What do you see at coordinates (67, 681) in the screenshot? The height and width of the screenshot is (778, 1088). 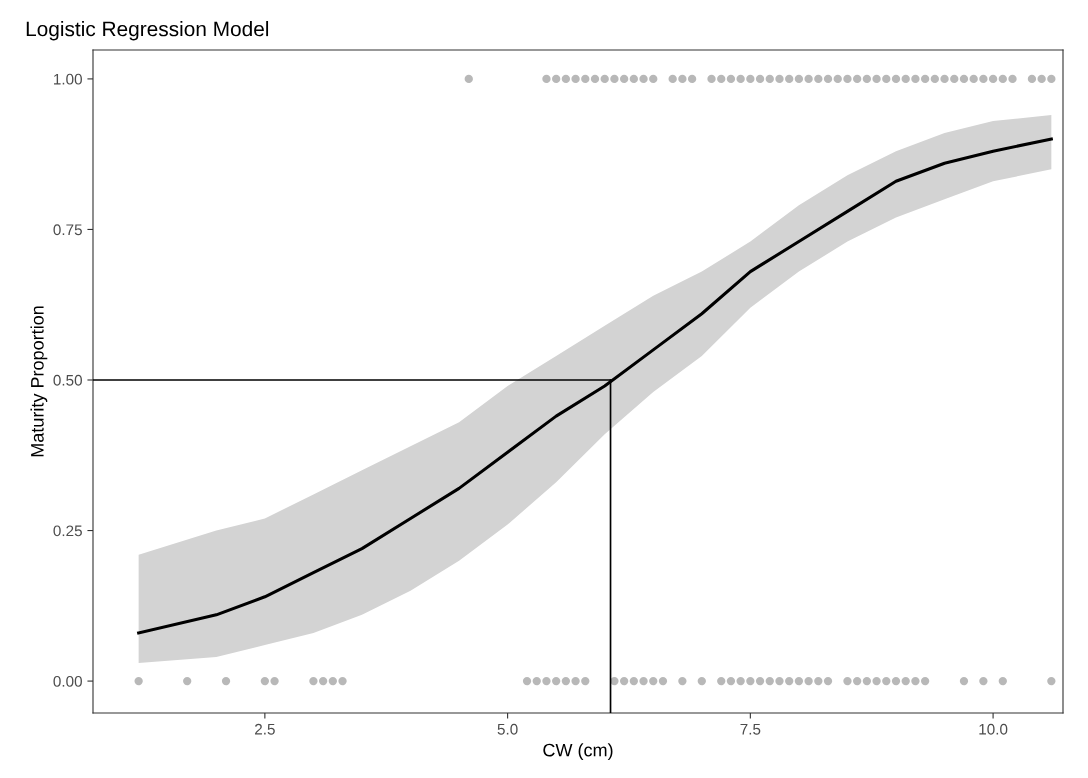 I see `y-tick-label: 0.00` at bounding box center [67, 681].